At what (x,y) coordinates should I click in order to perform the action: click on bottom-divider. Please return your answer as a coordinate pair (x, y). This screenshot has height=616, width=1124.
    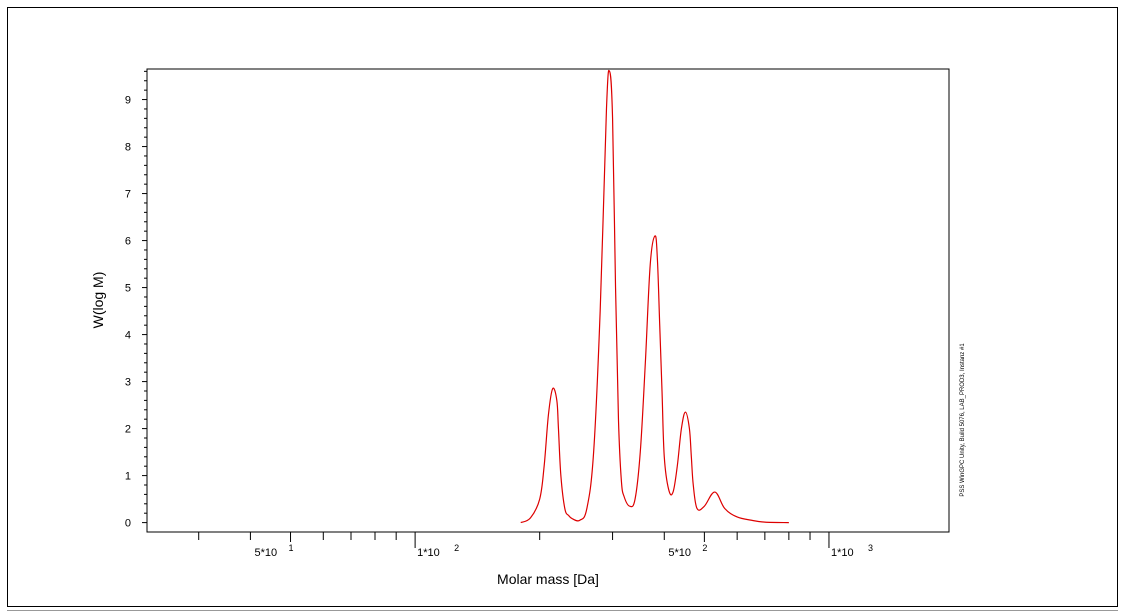
    Looking at the image, I should click on (562, 610).